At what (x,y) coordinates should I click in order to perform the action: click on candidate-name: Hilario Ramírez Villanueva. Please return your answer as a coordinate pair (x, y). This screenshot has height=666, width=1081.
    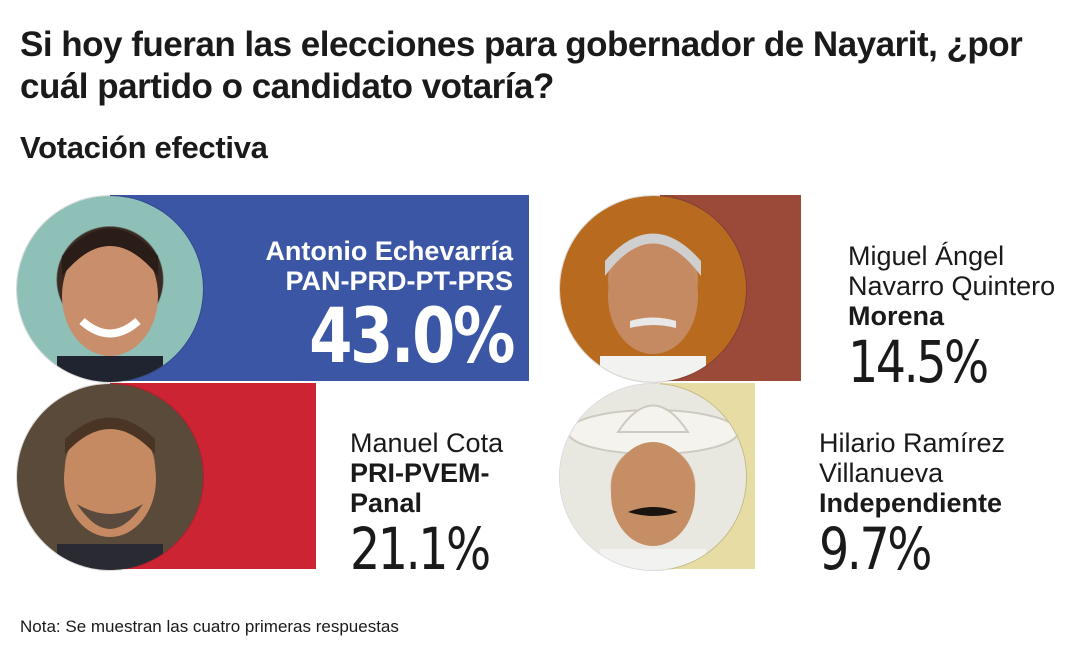
    Looking at the image, I should click on (912, 458).